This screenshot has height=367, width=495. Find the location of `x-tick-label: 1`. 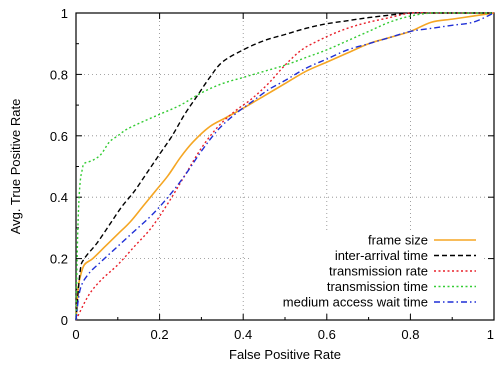

x-tick-label: 1 is located at coordinates (490, 334).